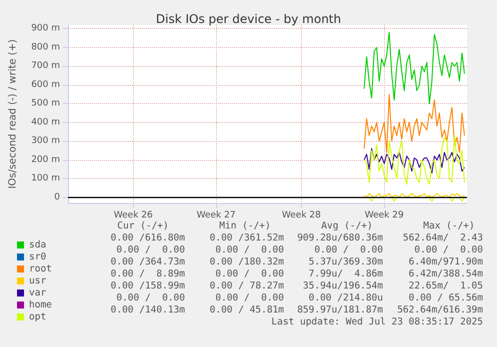 This screenshot has width=497, height=347. Describe the element at coordinates (37, 317) in the screenshot. I see `legend-label: opt` at that location.